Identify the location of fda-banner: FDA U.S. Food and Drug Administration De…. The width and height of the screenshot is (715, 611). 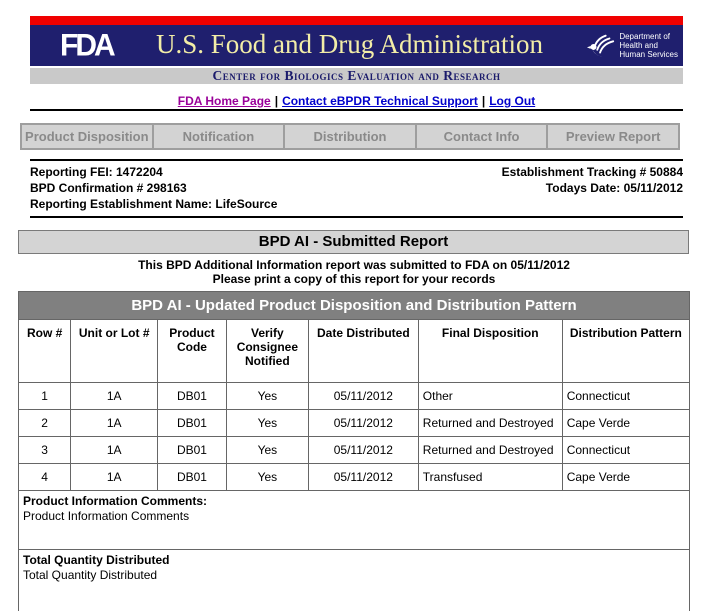
(356, 50).